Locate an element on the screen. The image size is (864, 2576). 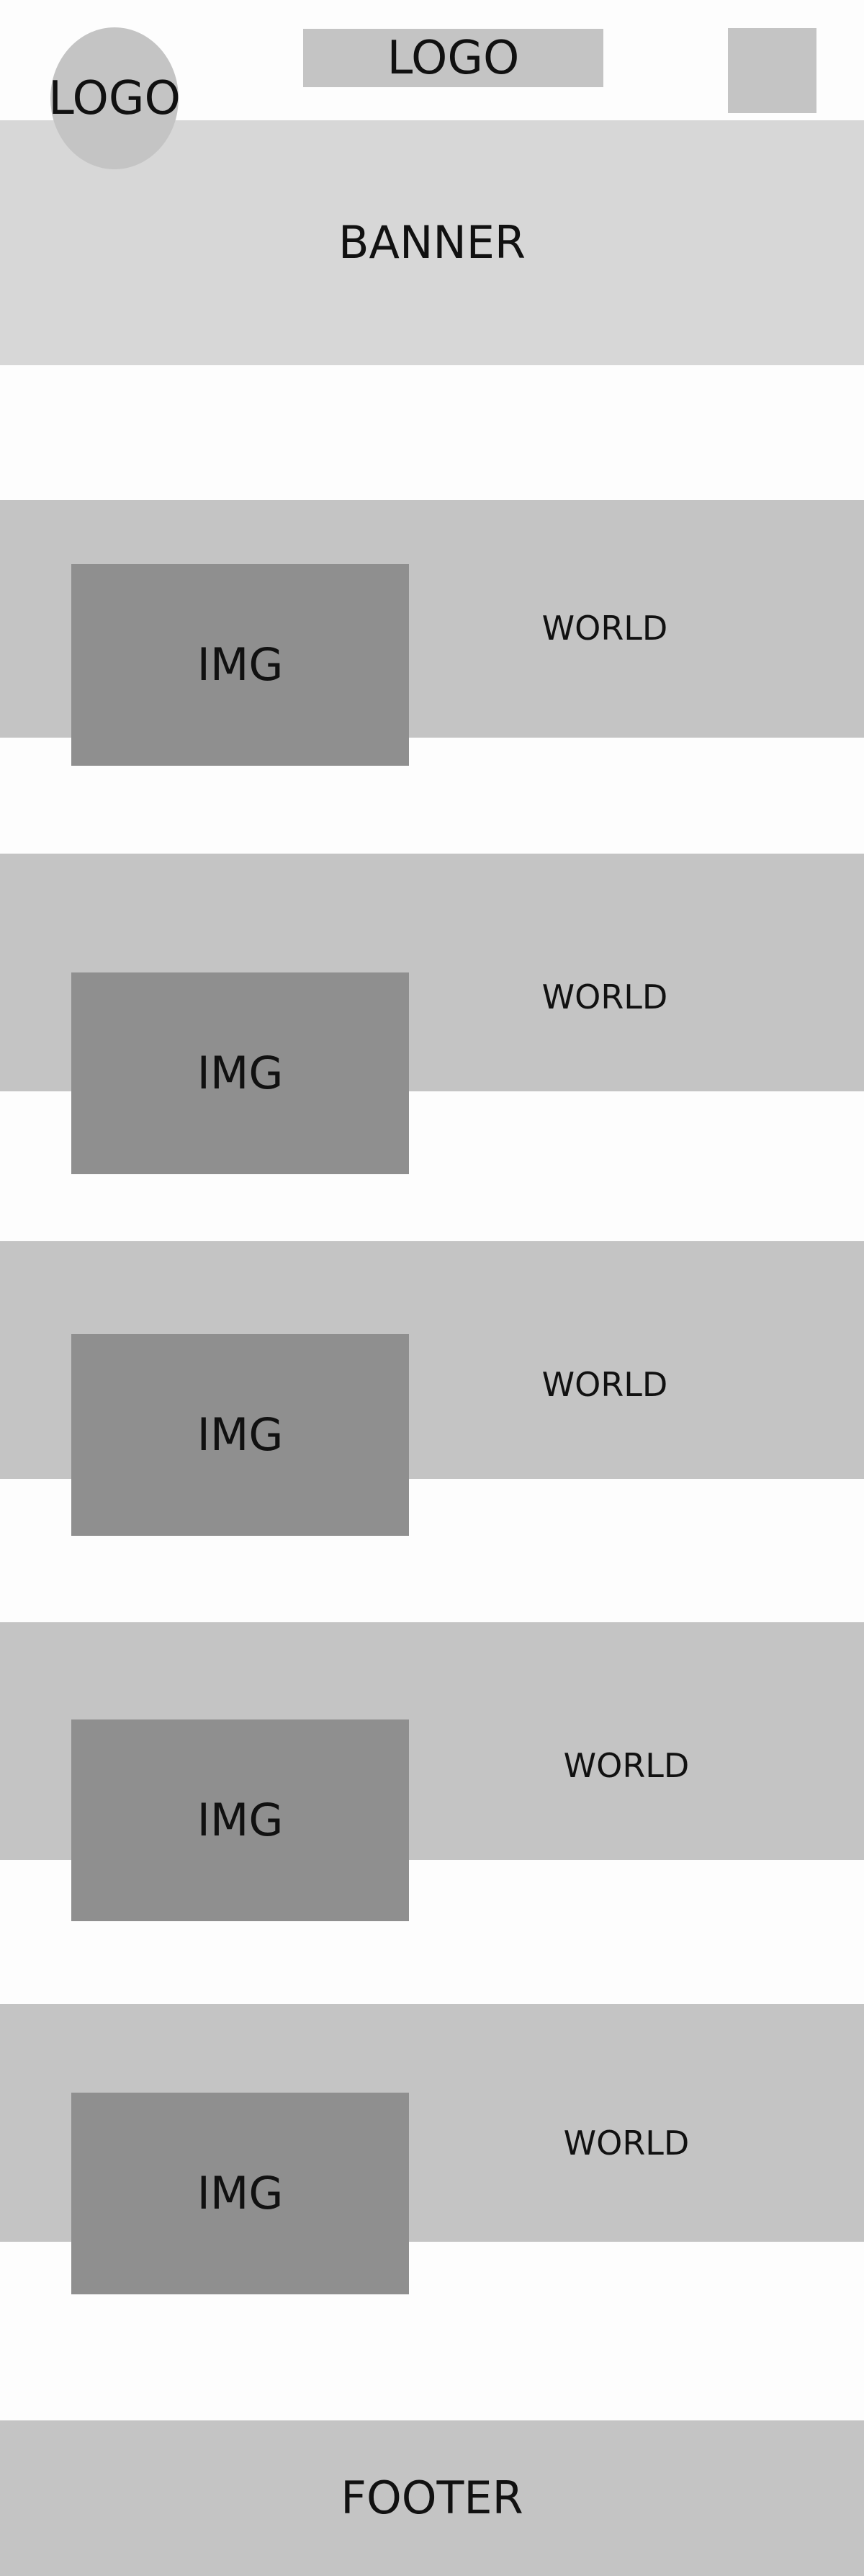
logo-circle-label: LOGO is located at coordinates (114, 98).